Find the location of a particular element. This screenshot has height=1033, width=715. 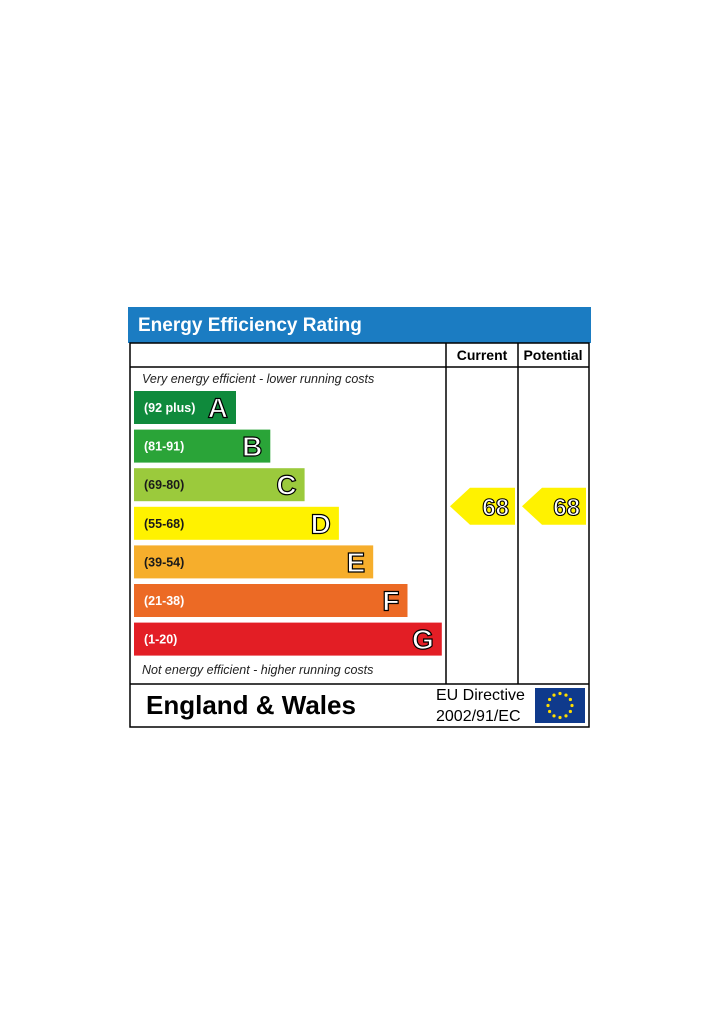

band-range-g: (1-20) is located at coordinates (160, 640).